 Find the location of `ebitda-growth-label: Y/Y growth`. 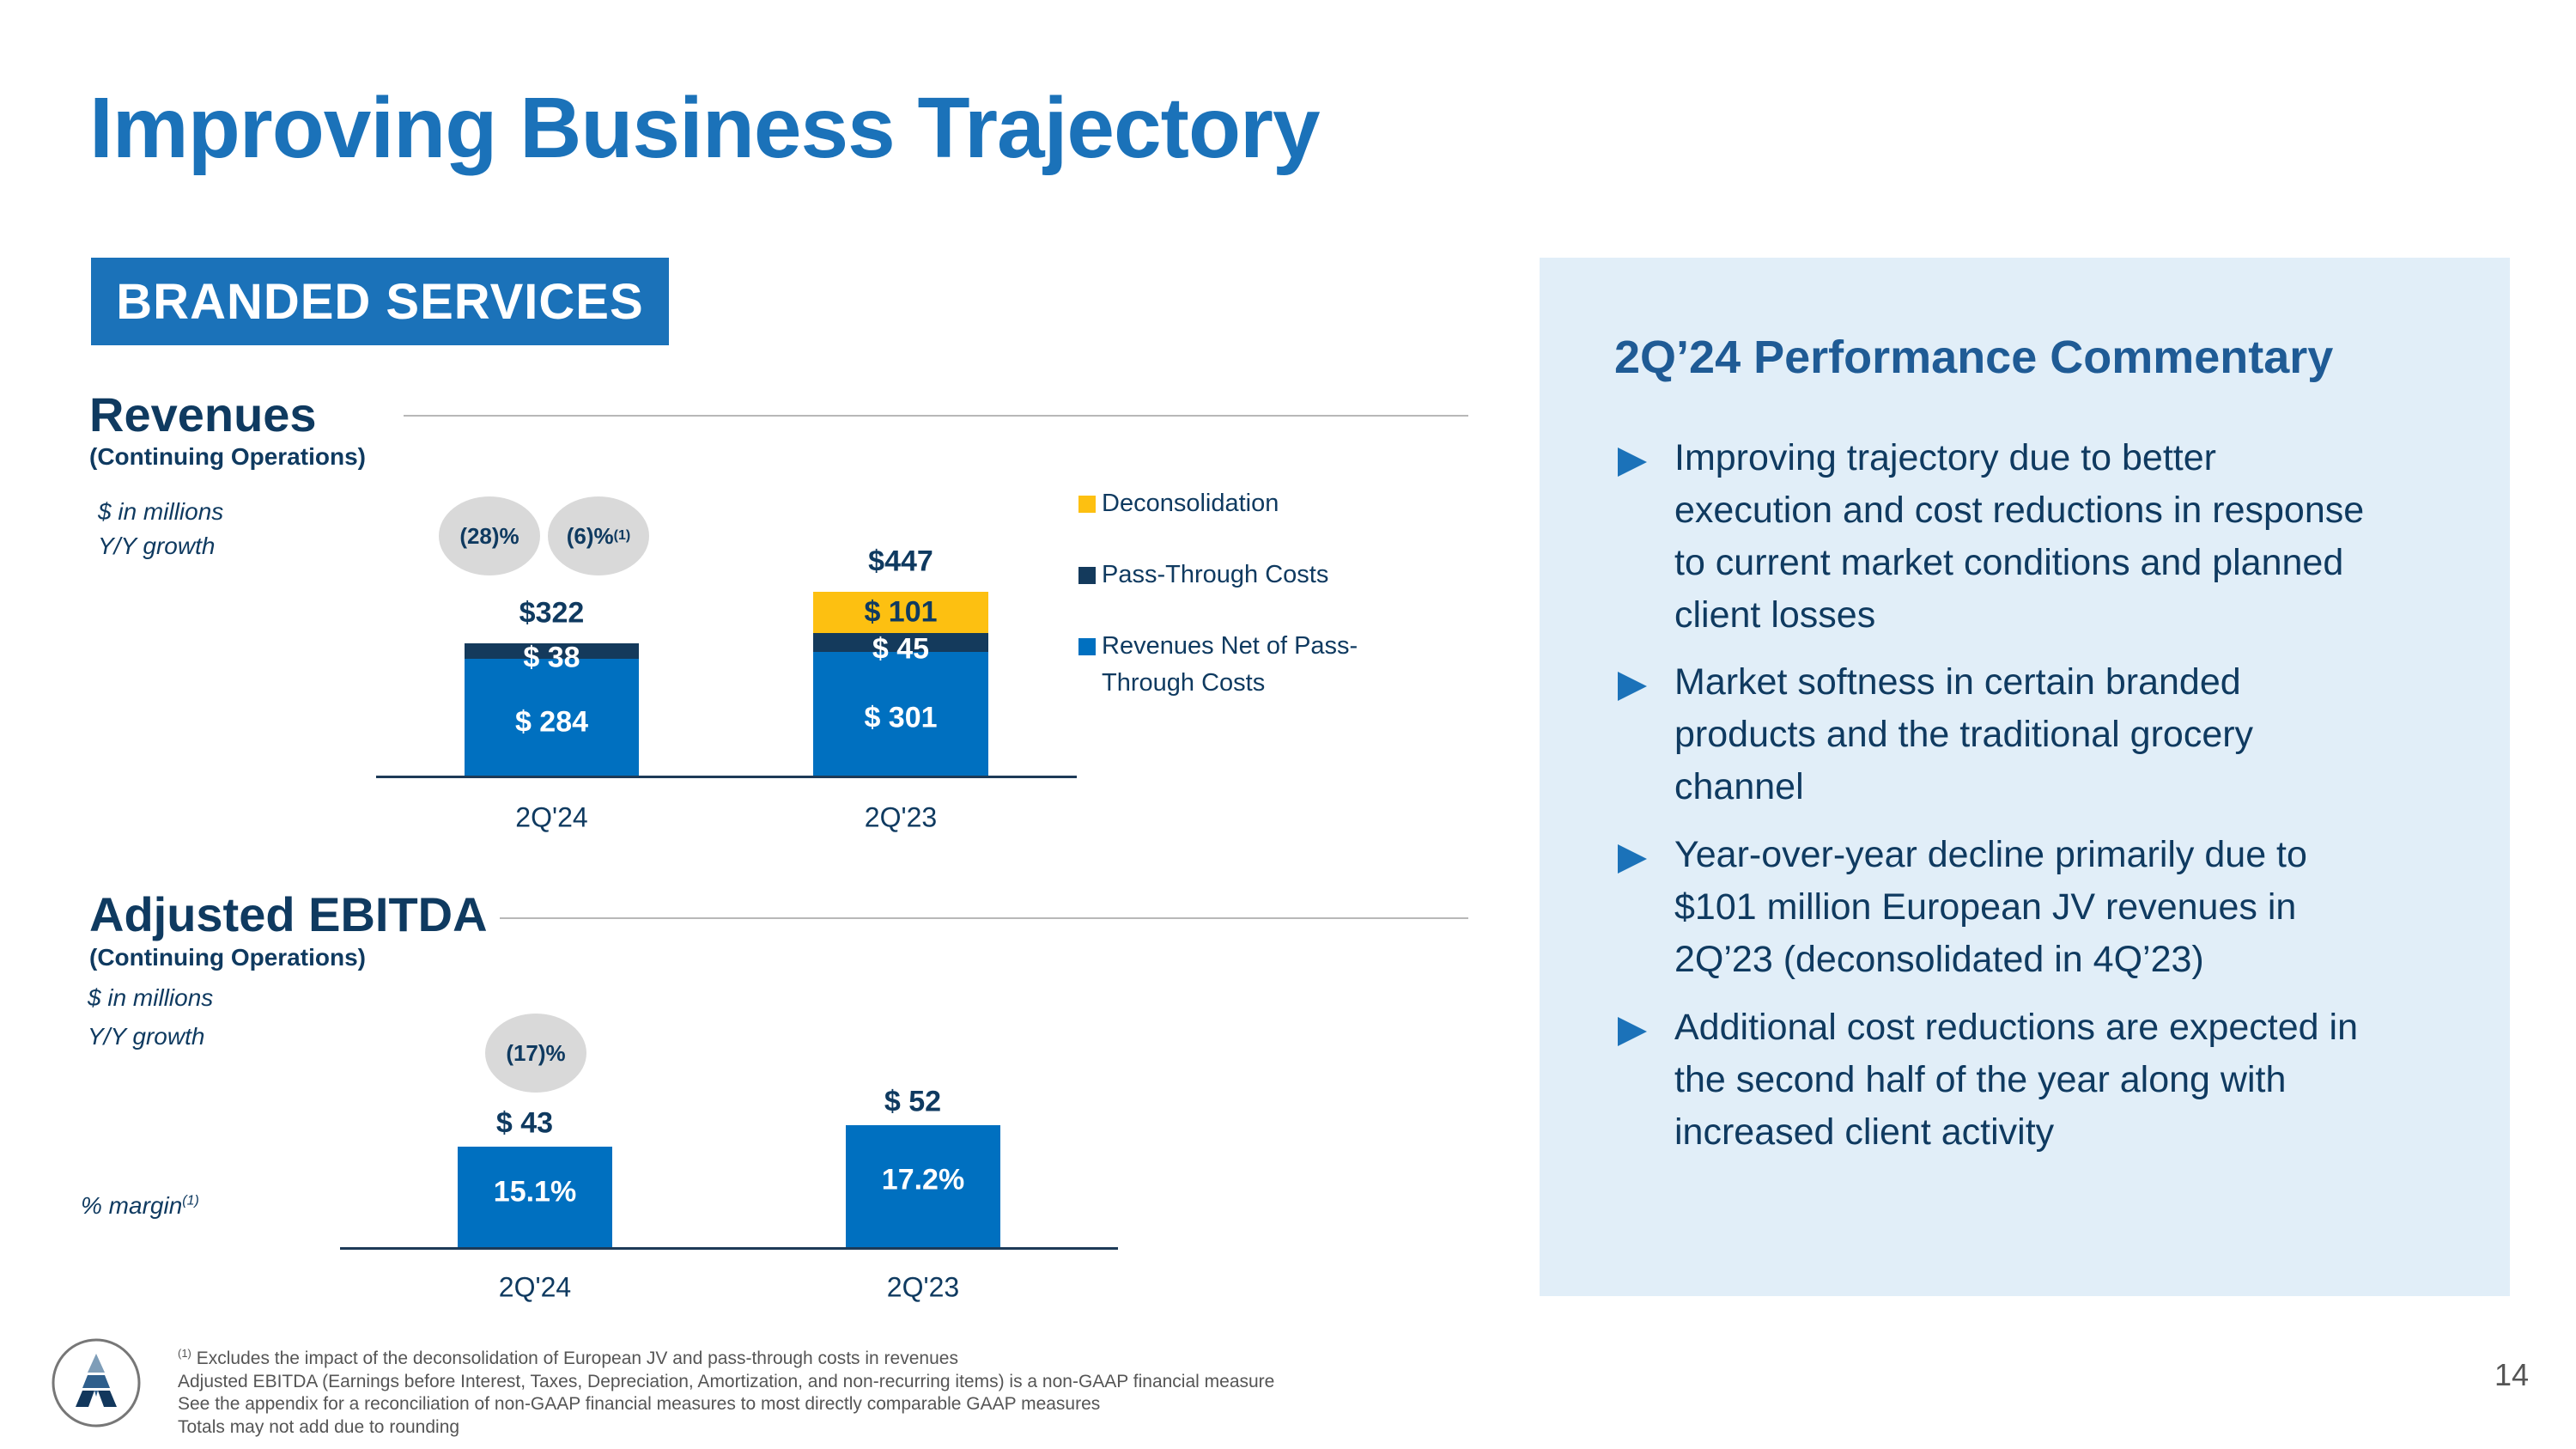

ebitda-growth-label: Y/Y growth is located at coordinates (146, 1036).